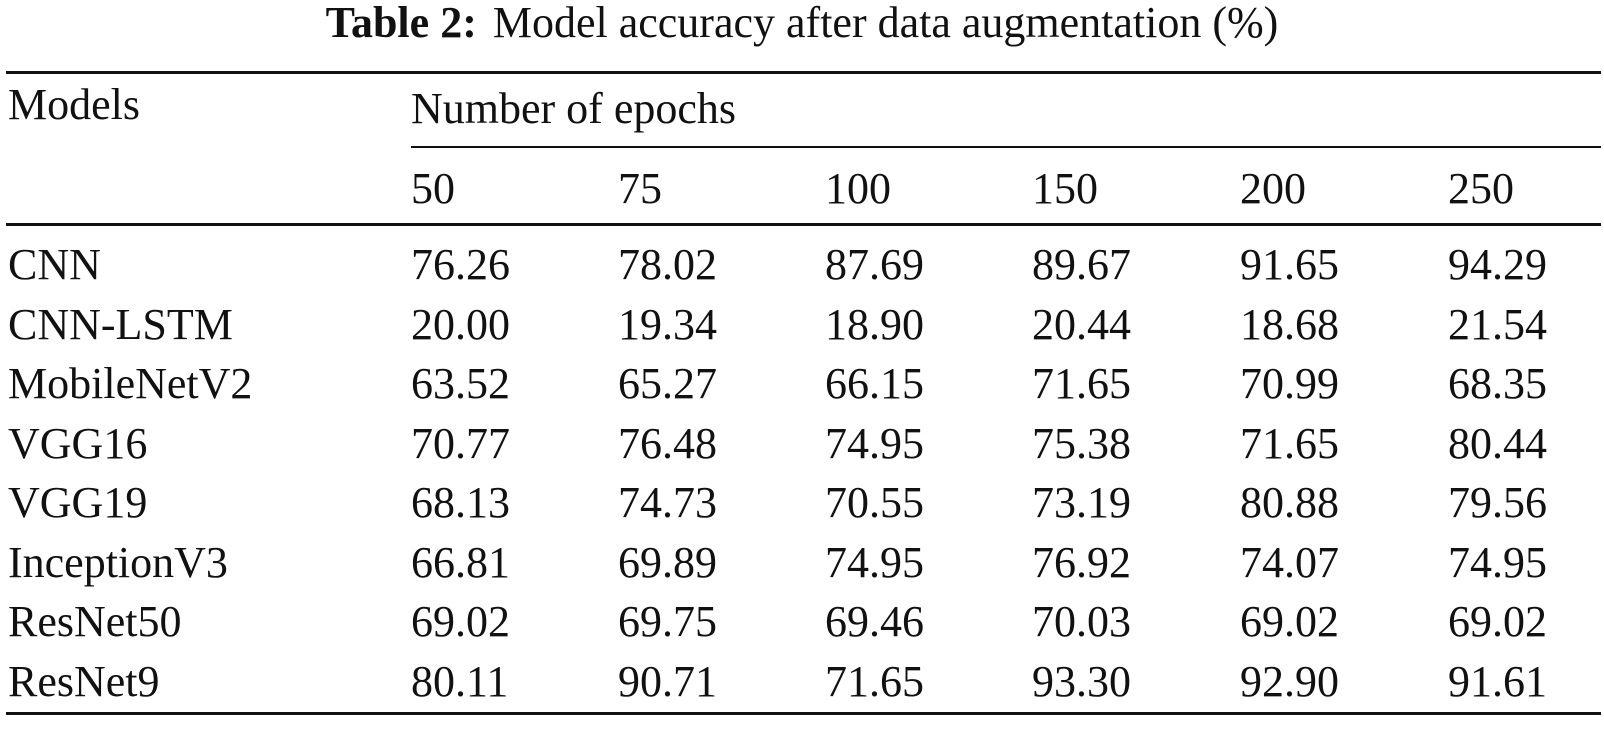  What do you see at coordinates (803, 72) in the screenshot?
I see `top-rule` at bounding box center [803, 72].